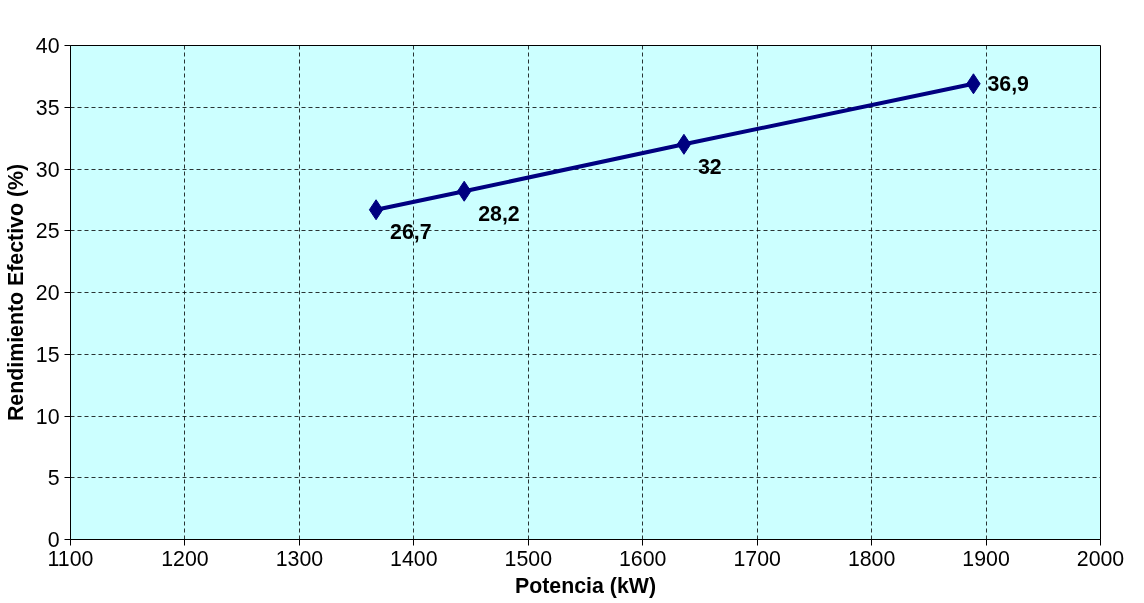 Image resolution: width=1144 pixels, height=603 pixels. Describe the element at coordinates (47, 107) in the screenshot. I see `y-tick-label: 35` at that location.